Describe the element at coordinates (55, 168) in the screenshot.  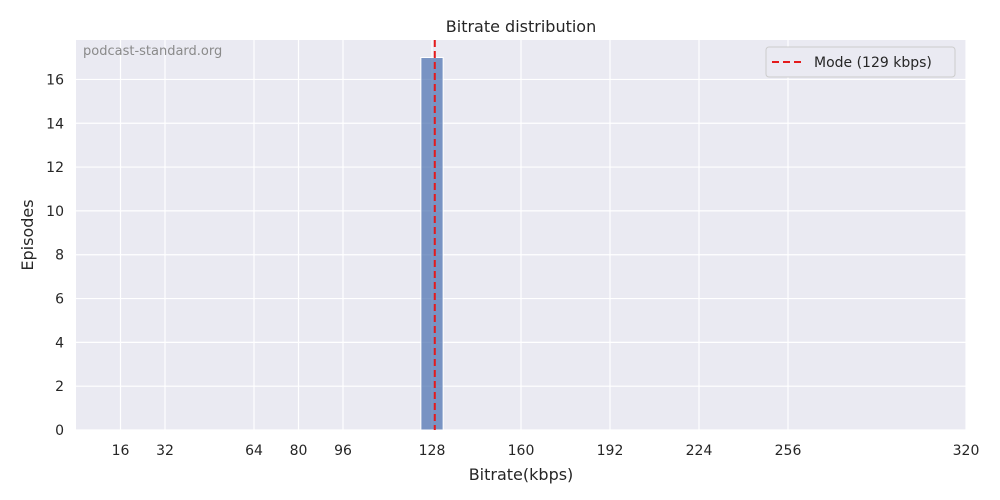
I see `y-tick-label: 12` at that location.